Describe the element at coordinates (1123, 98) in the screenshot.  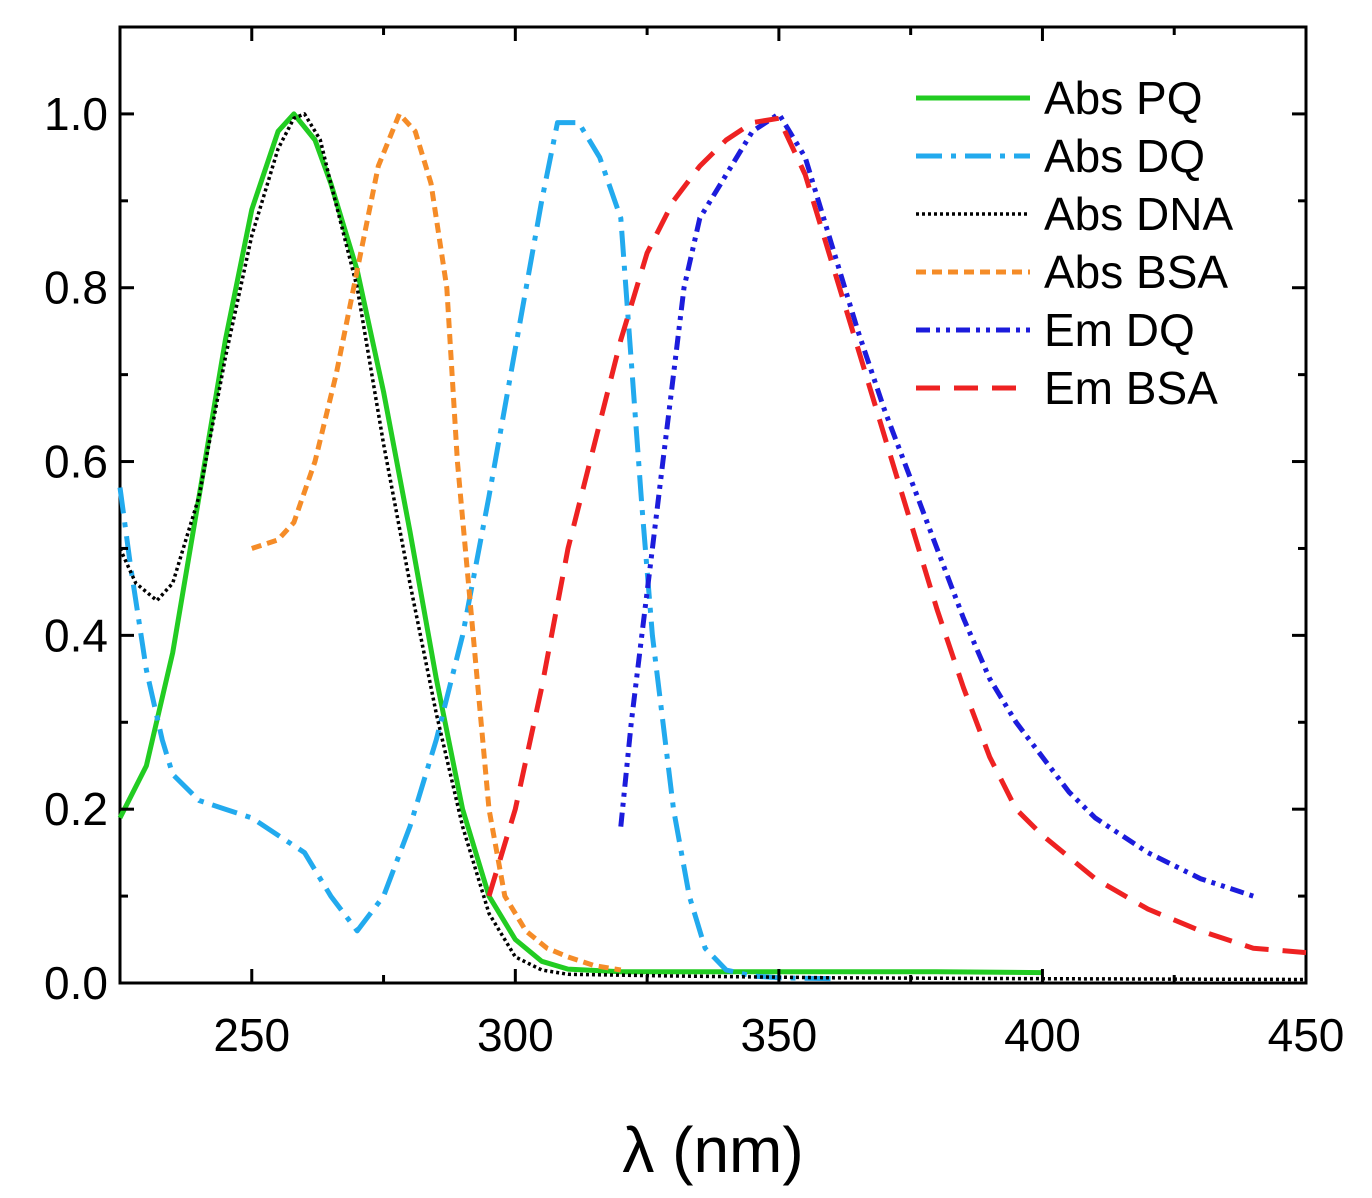
I see `legend-label-0: Abs PQ` at that location.